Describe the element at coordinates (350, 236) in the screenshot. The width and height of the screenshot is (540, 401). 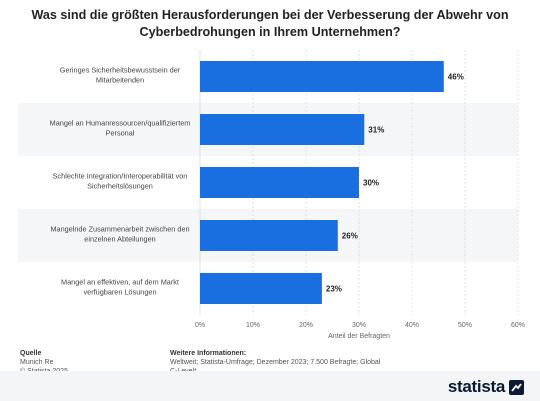
I see `value-label: 26%` at that location.